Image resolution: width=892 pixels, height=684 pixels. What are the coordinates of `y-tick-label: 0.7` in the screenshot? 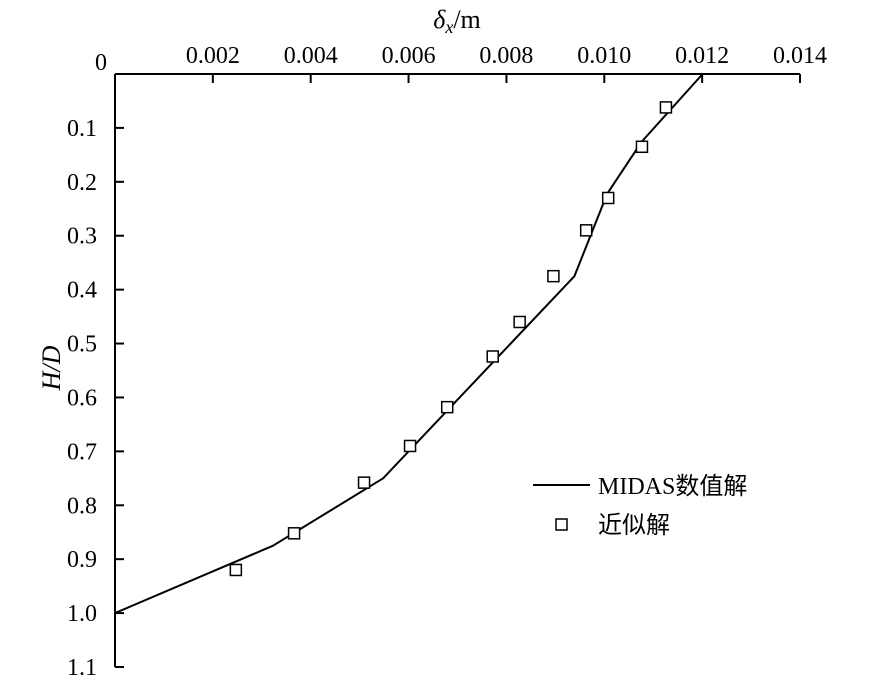 It's located at (82, 452).